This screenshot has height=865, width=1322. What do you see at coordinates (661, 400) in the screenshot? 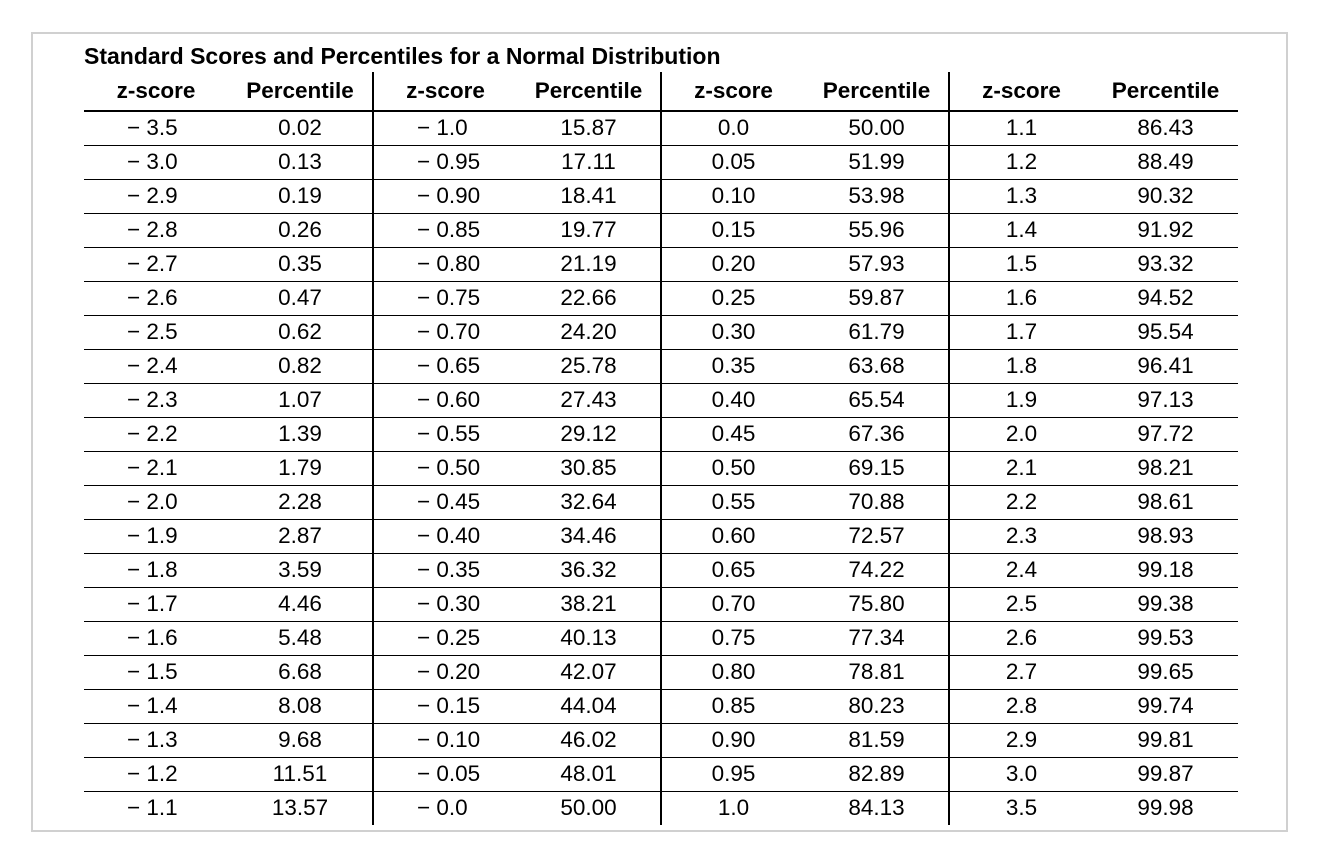
I see `table-row: − 2.3 1.07− 0.60 27.43 0.40 65.54 1.9 97.13` at bounding box center [661, 400].